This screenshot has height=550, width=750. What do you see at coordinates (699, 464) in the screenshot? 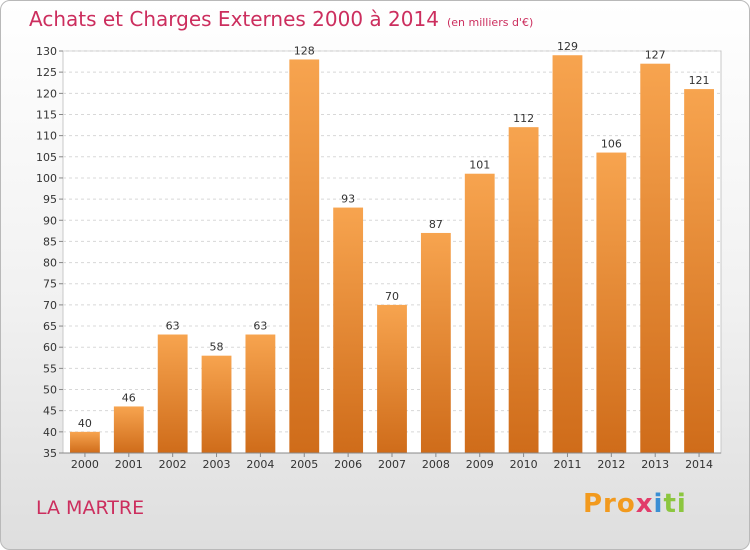
I see `x-tick-label: 2014` at bounding box center [699, 464].